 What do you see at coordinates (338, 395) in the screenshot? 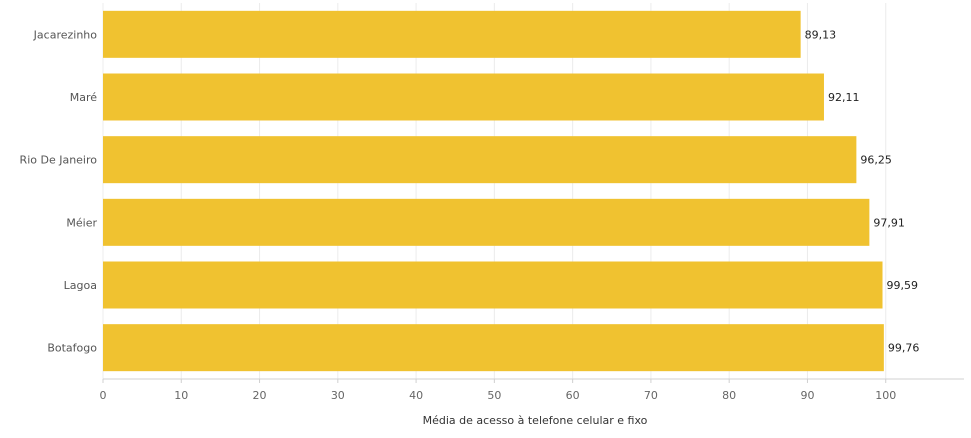
I see `x-tick-label: 30` at bounding box center [338, 395].